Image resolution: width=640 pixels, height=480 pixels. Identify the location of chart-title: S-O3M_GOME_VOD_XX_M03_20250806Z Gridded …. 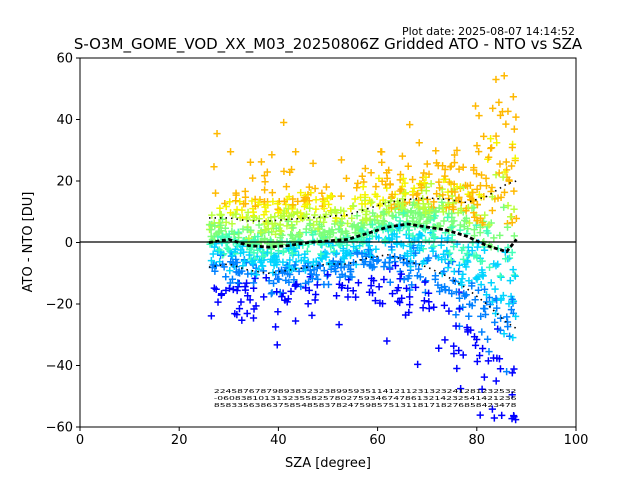
(328, 44).